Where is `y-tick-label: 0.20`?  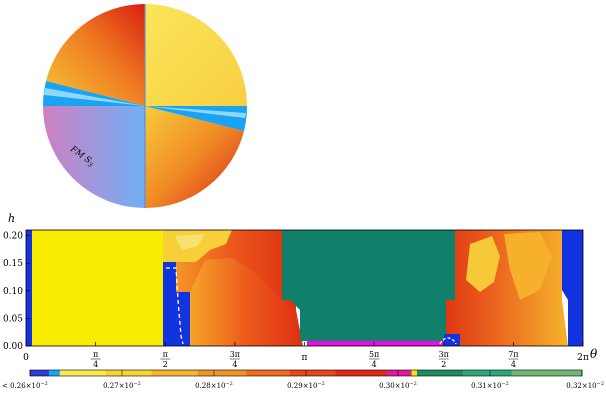 y-tick-label: 0.20 is located at coordinates (13, 237).